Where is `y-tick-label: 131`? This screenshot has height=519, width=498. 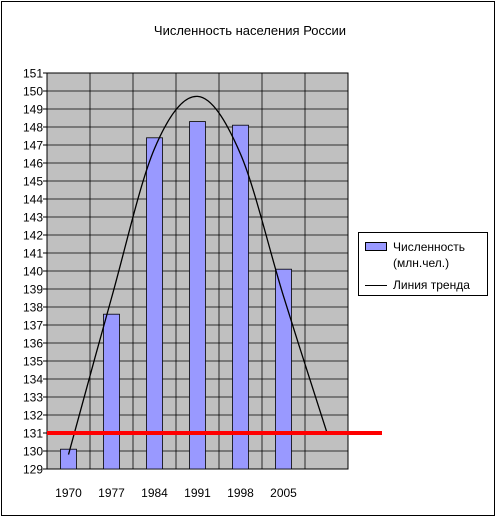 y-tick-label: 131 is located at coordinates (33, 434).